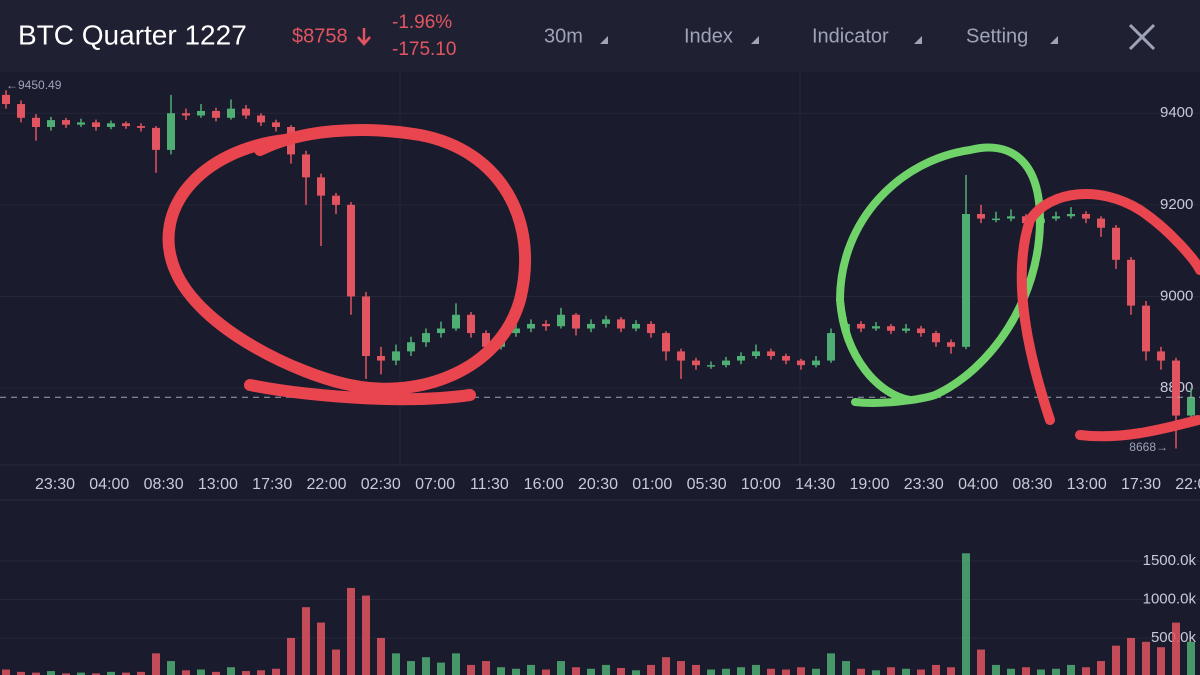  Describe the element at coordinates (544, 484) in the screenshot. I see `x-tick-label: 16:00` at that location.